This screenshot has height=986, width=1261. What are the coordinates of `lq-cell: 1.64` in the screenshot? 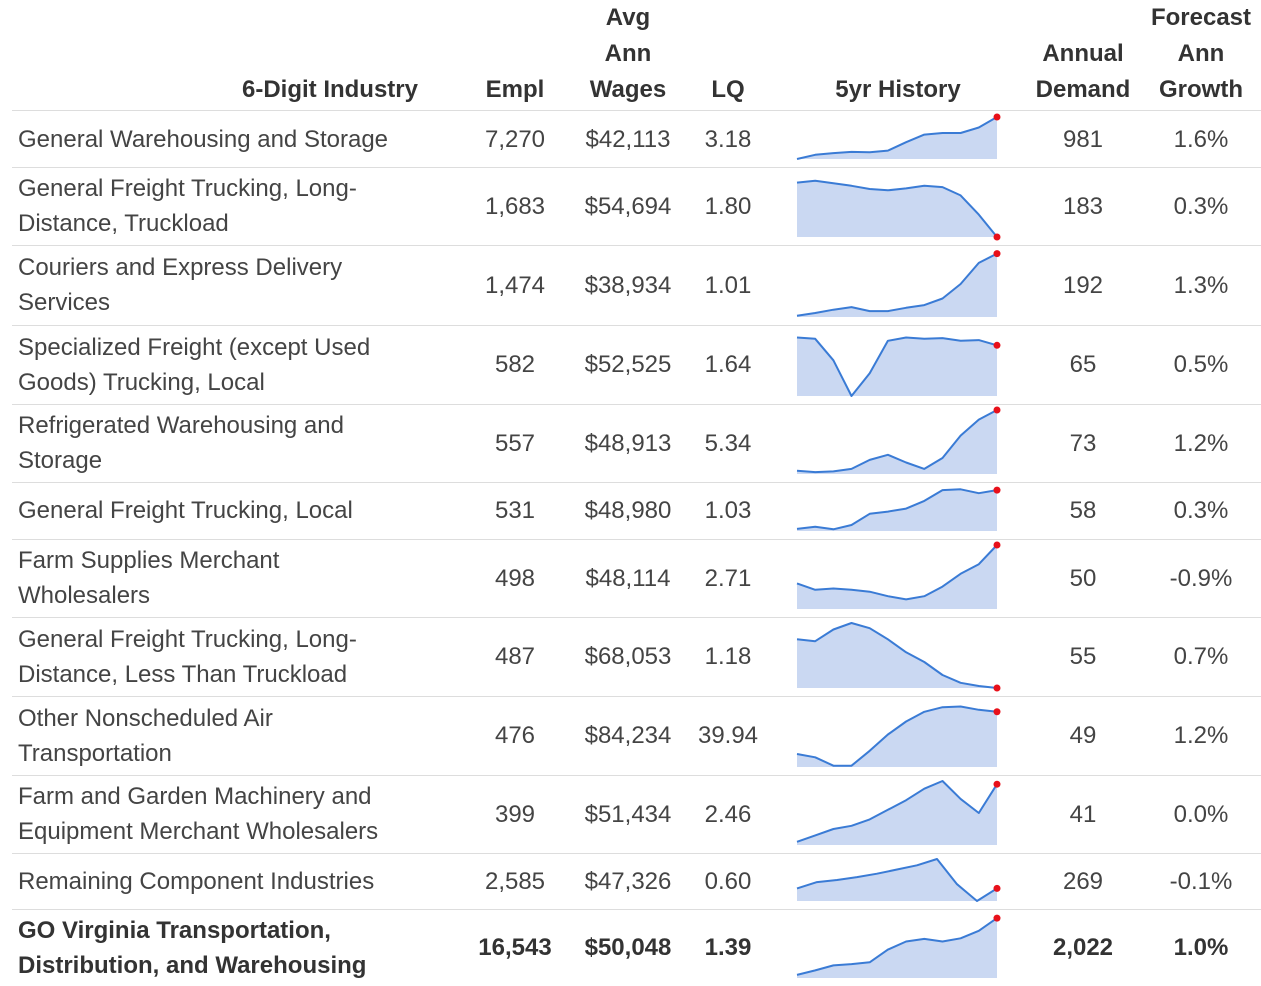 It's located at (728, 364).